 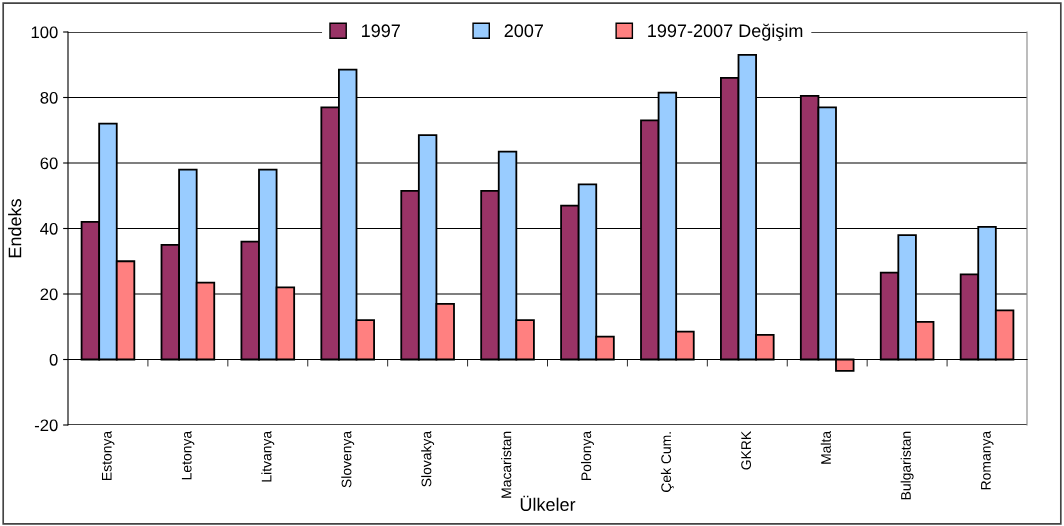 I want to click on x-tick-label: Macaristan, so click(x=506, y=464).